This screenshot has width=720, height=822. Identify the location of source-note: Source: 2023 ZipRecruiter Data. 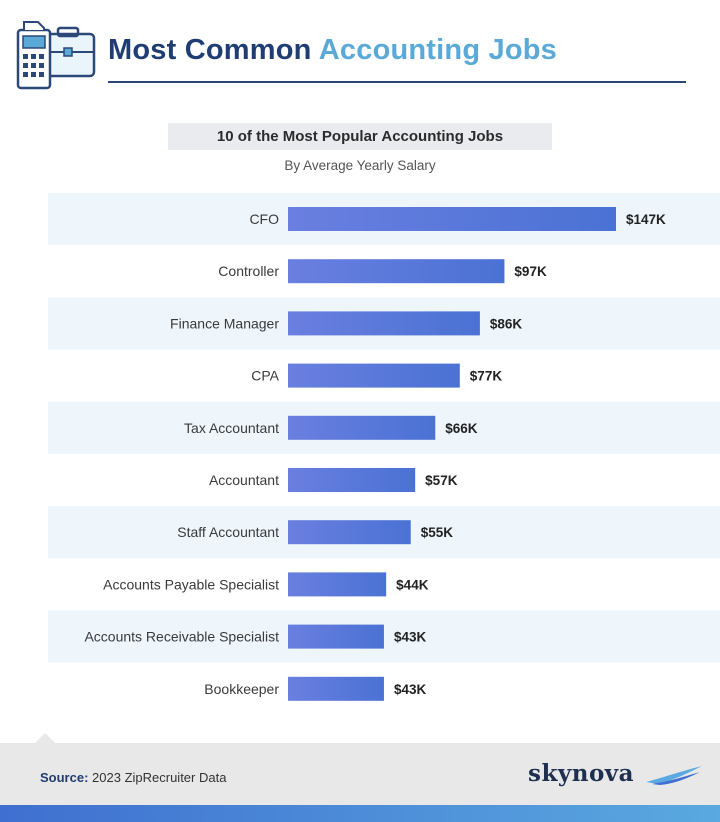
(133, 777).